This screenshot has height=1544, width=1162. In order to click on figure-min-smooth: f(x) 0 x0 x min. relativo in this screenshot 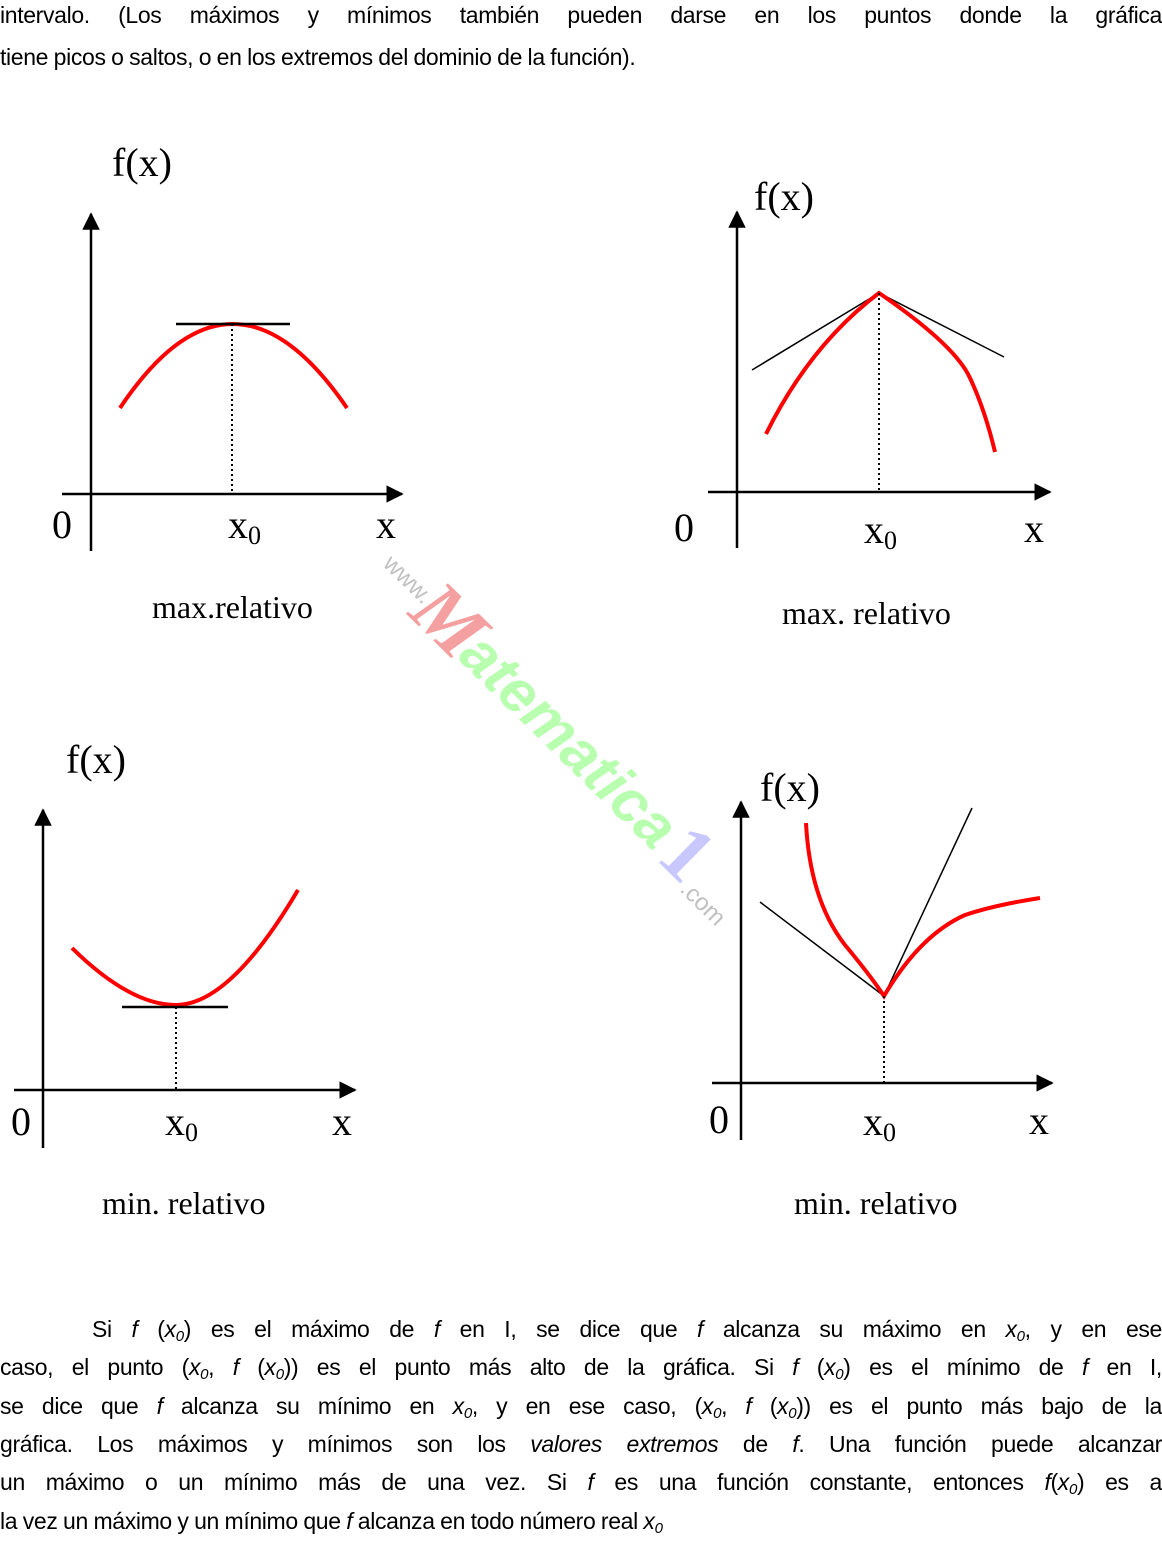, I will do `click(184, 979)`.